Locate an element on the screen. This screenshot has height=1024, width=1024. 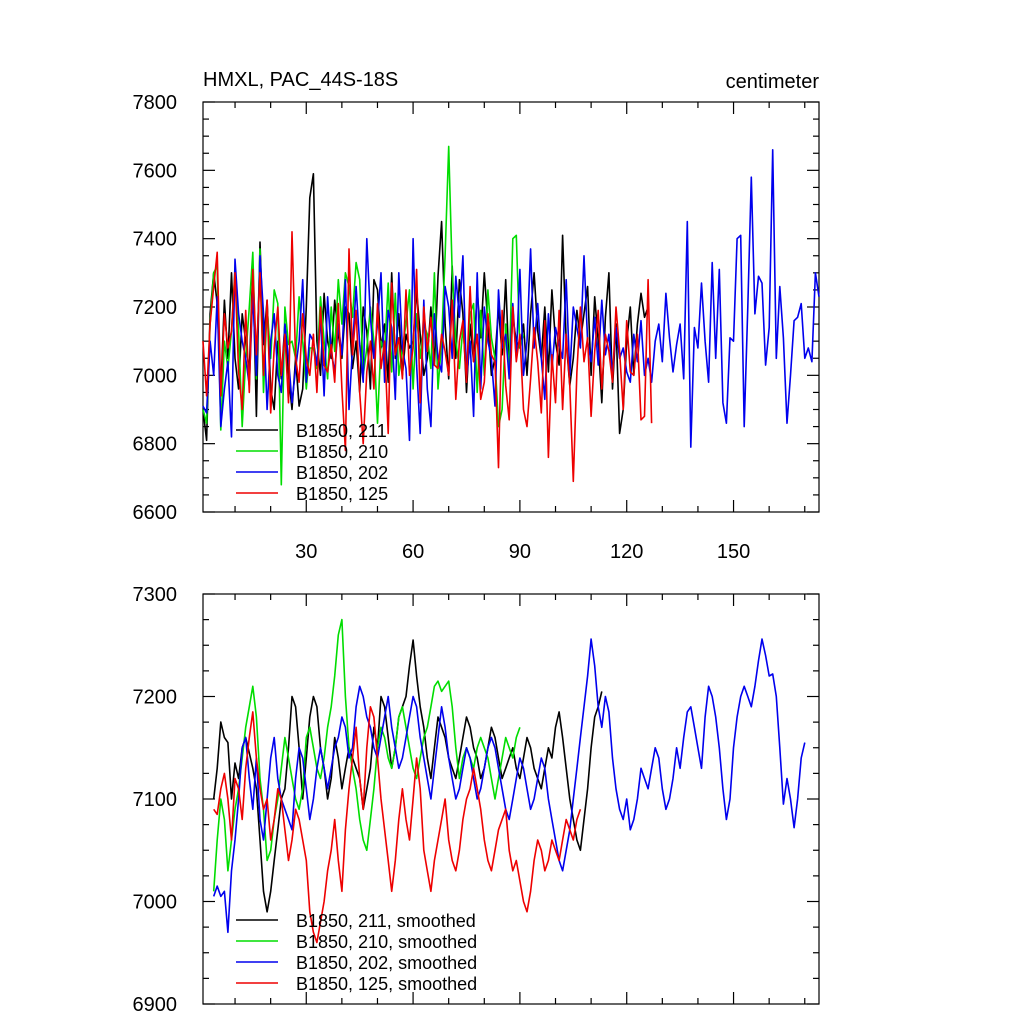
top-panel-title-left: HMXL, PAC_44S-18S is located at coordinates (300, 80).